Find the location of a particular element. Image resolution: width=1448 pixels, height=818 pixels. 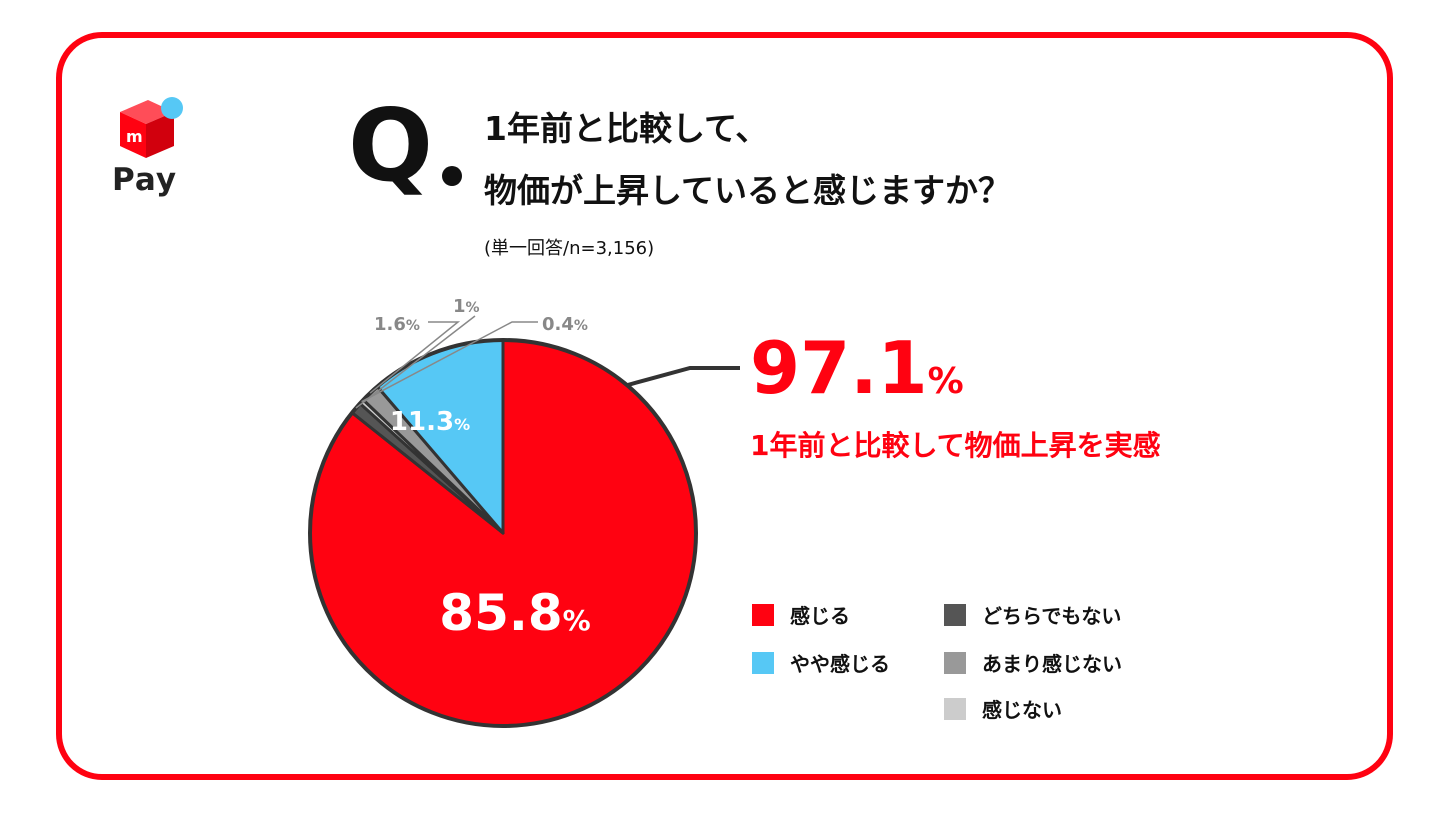

legend-label: 感じる is located at coordinates (820, 616).